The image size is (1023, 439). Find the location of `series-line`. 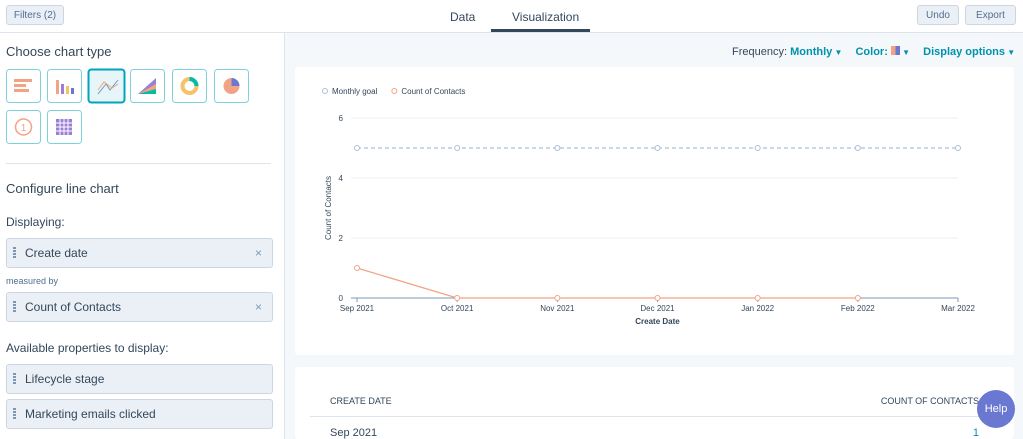

series-line is located at coordinates (607, 283).